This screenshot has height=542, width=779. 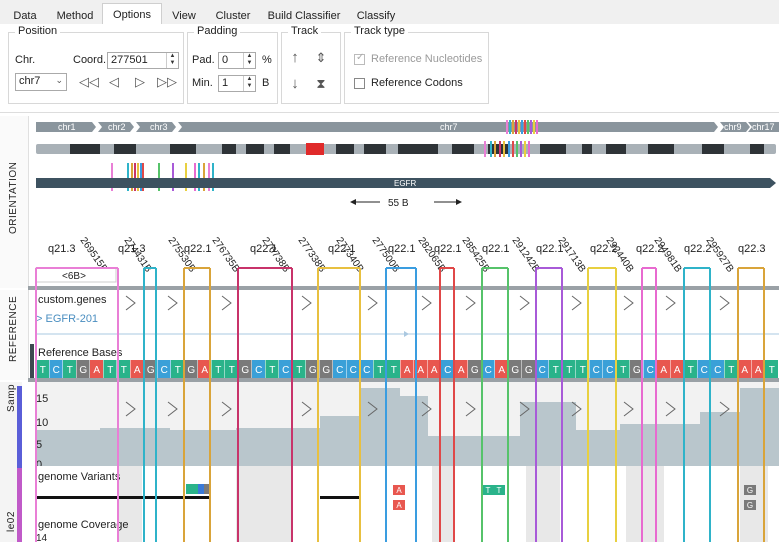 What do you see at coordinates (25, 16) in the screenshot?
I see `tab-data: Data` at bounding box center [25, 16].